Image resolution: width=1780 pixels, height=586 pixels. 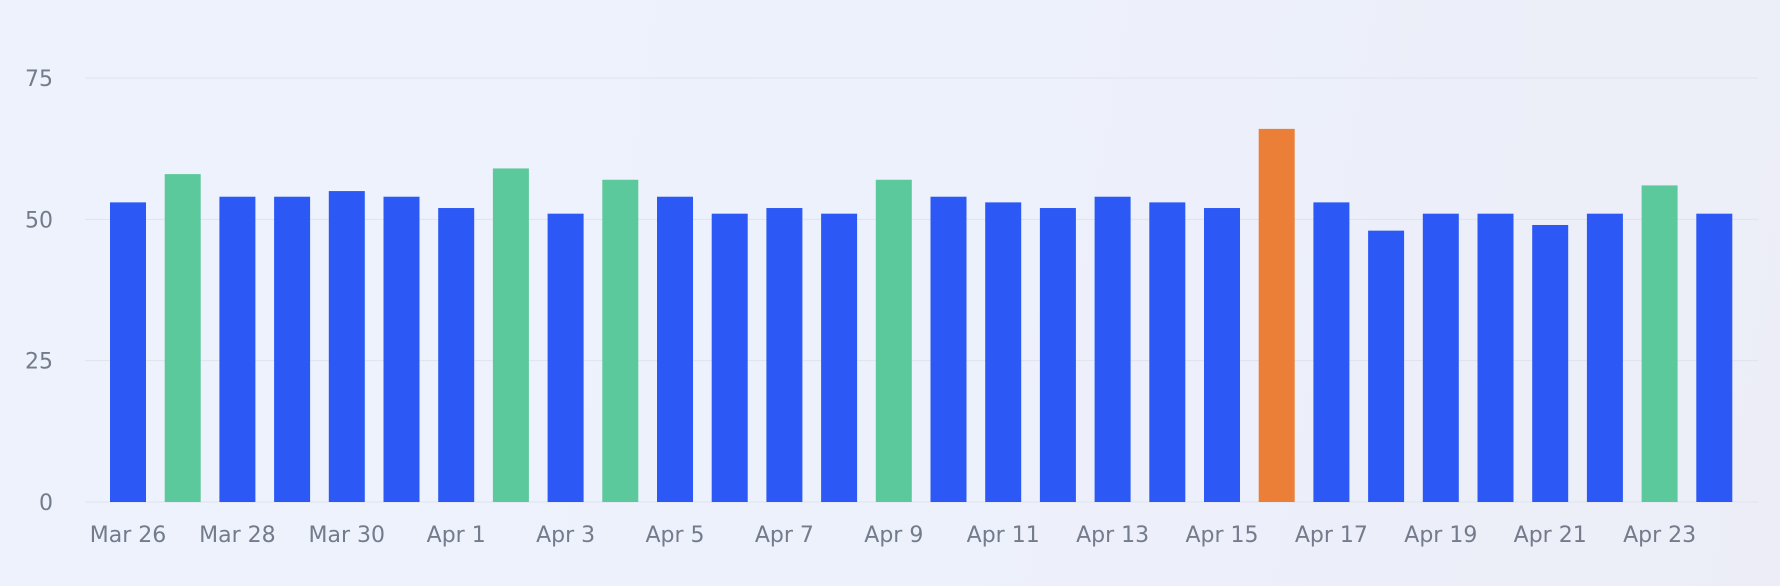 What do you see at coordinates (1440, 535) in the screenshot?
I see `x-tick-label: Apr 19` at bounding box center [1440, 535].